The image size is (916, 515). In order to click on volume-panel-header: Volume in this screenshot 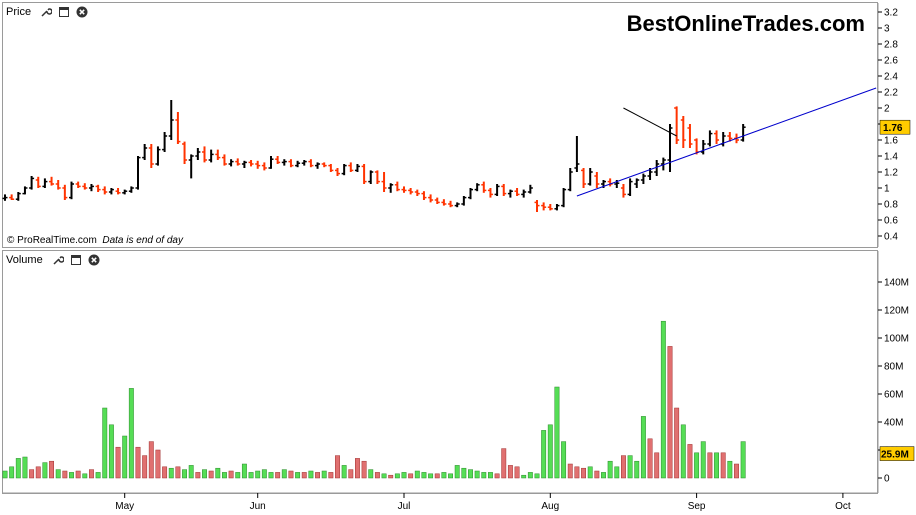, I will do `click(53, 260)`.